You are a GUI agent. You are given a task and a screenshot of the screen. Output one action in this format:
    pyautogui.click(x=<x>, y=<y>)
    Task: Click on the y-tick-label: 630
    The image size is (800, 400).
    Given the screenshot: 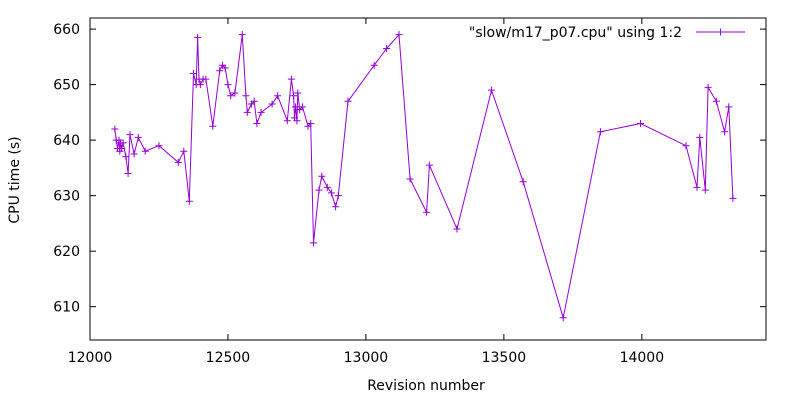 What is the action you would take?
    pyautogui.click(x=66, y=197)
    